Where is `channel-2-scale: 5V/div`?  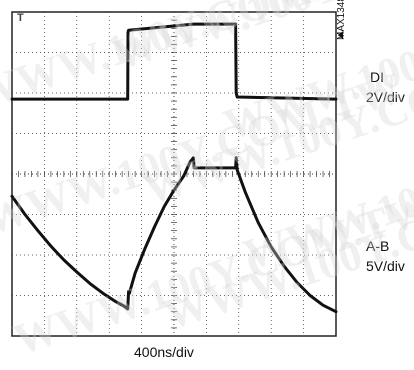
channel-2-scale: 5V/div is located at coordinates (385, 266).